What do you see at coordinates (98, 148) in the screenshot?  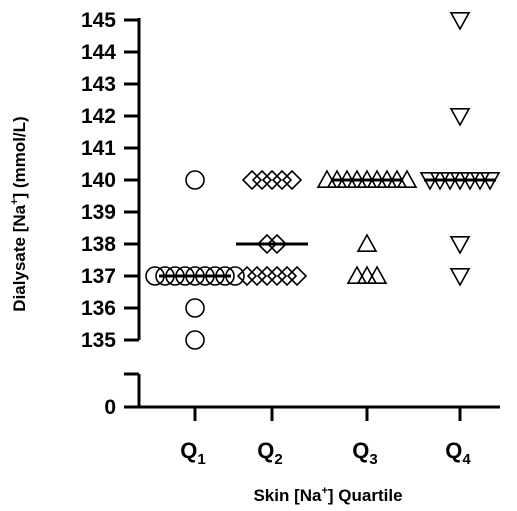 I see `y-tick-label: 141` at bounding box center [98, 148].